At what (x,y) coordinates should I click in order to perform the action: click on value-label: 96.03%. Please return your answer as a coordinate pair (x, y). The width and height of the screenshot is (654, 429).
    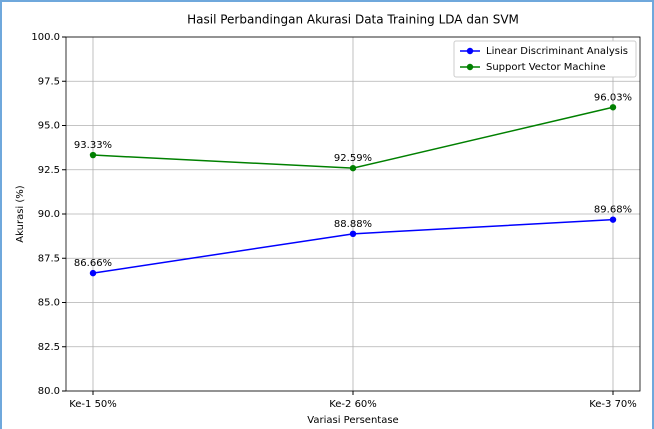
    Looking at the image, I should click on (613, 97).